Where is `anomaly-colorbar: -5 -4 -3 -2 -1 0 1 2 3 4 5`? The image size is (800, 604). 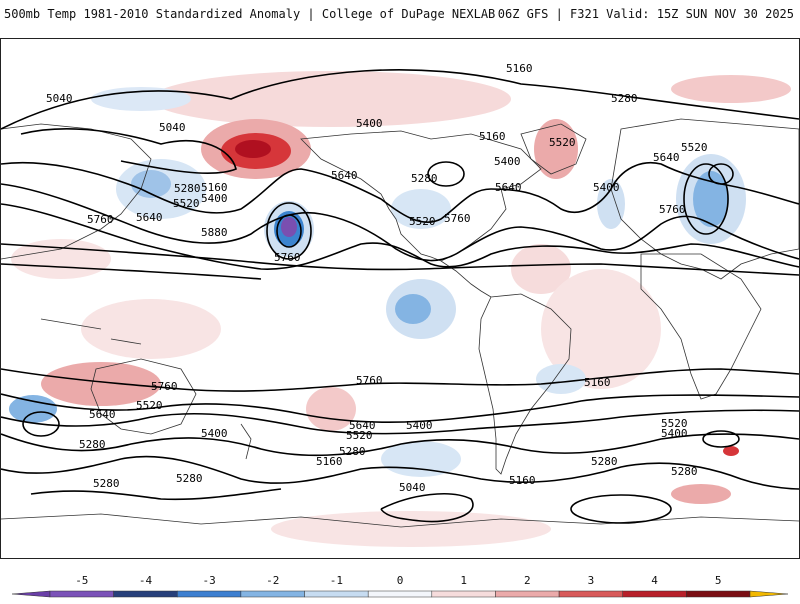
anomaly-colorbar: -5 -4 -3 -2 -1 0 1 2 3 4 5 is located at coordinates (400, 581).